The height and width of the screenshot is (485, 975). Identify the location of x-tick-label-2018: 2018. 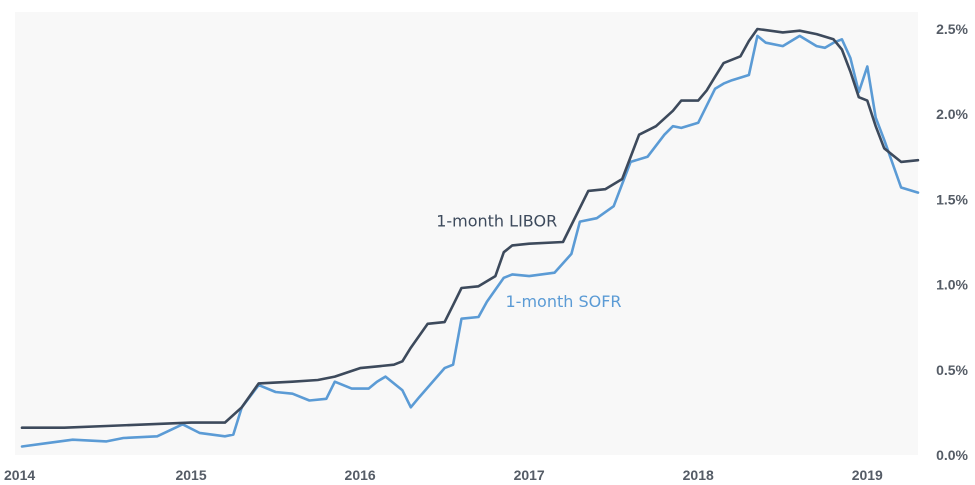
(698, 475).